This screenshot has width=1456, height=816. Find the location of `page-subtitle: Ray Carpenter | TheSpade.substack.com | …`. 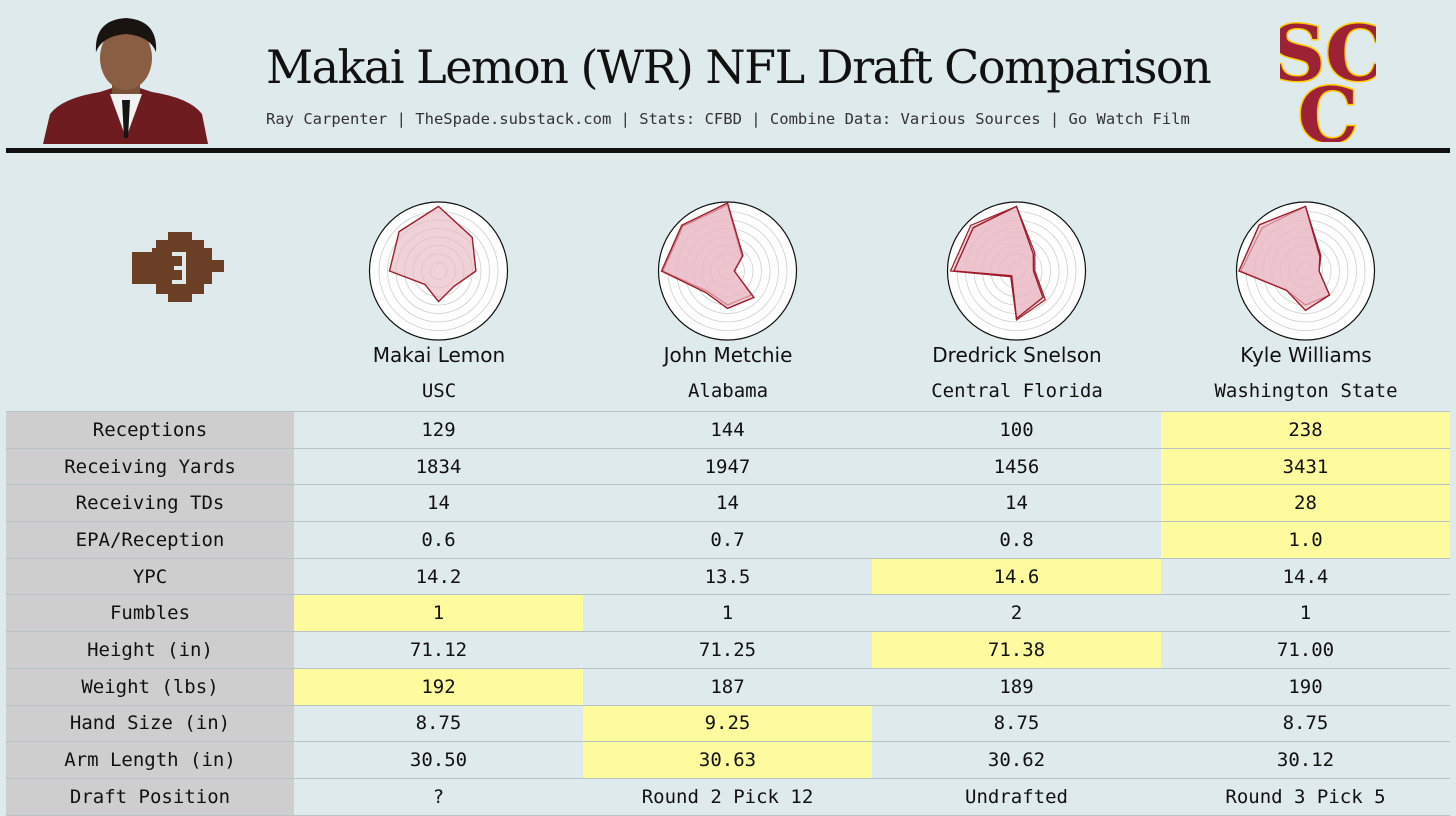

page-subtitle: Ray Carpenter | TheSpade.substack.com | … is located at coordinates (728, 119).